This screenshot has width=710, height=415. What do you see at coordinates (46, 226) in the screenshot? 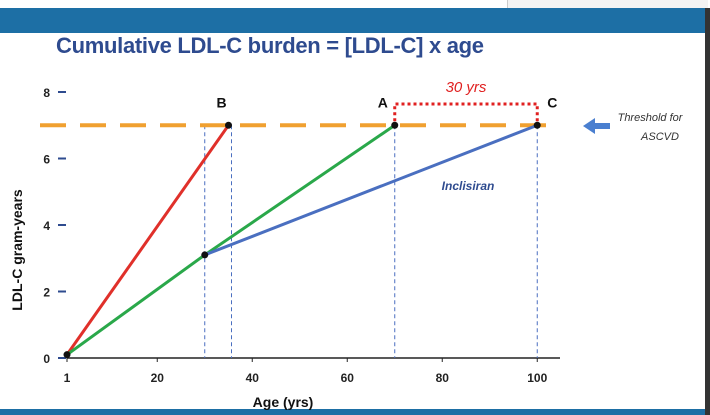
I see `y-tick-label: 4` at bounding box center [46, 226].